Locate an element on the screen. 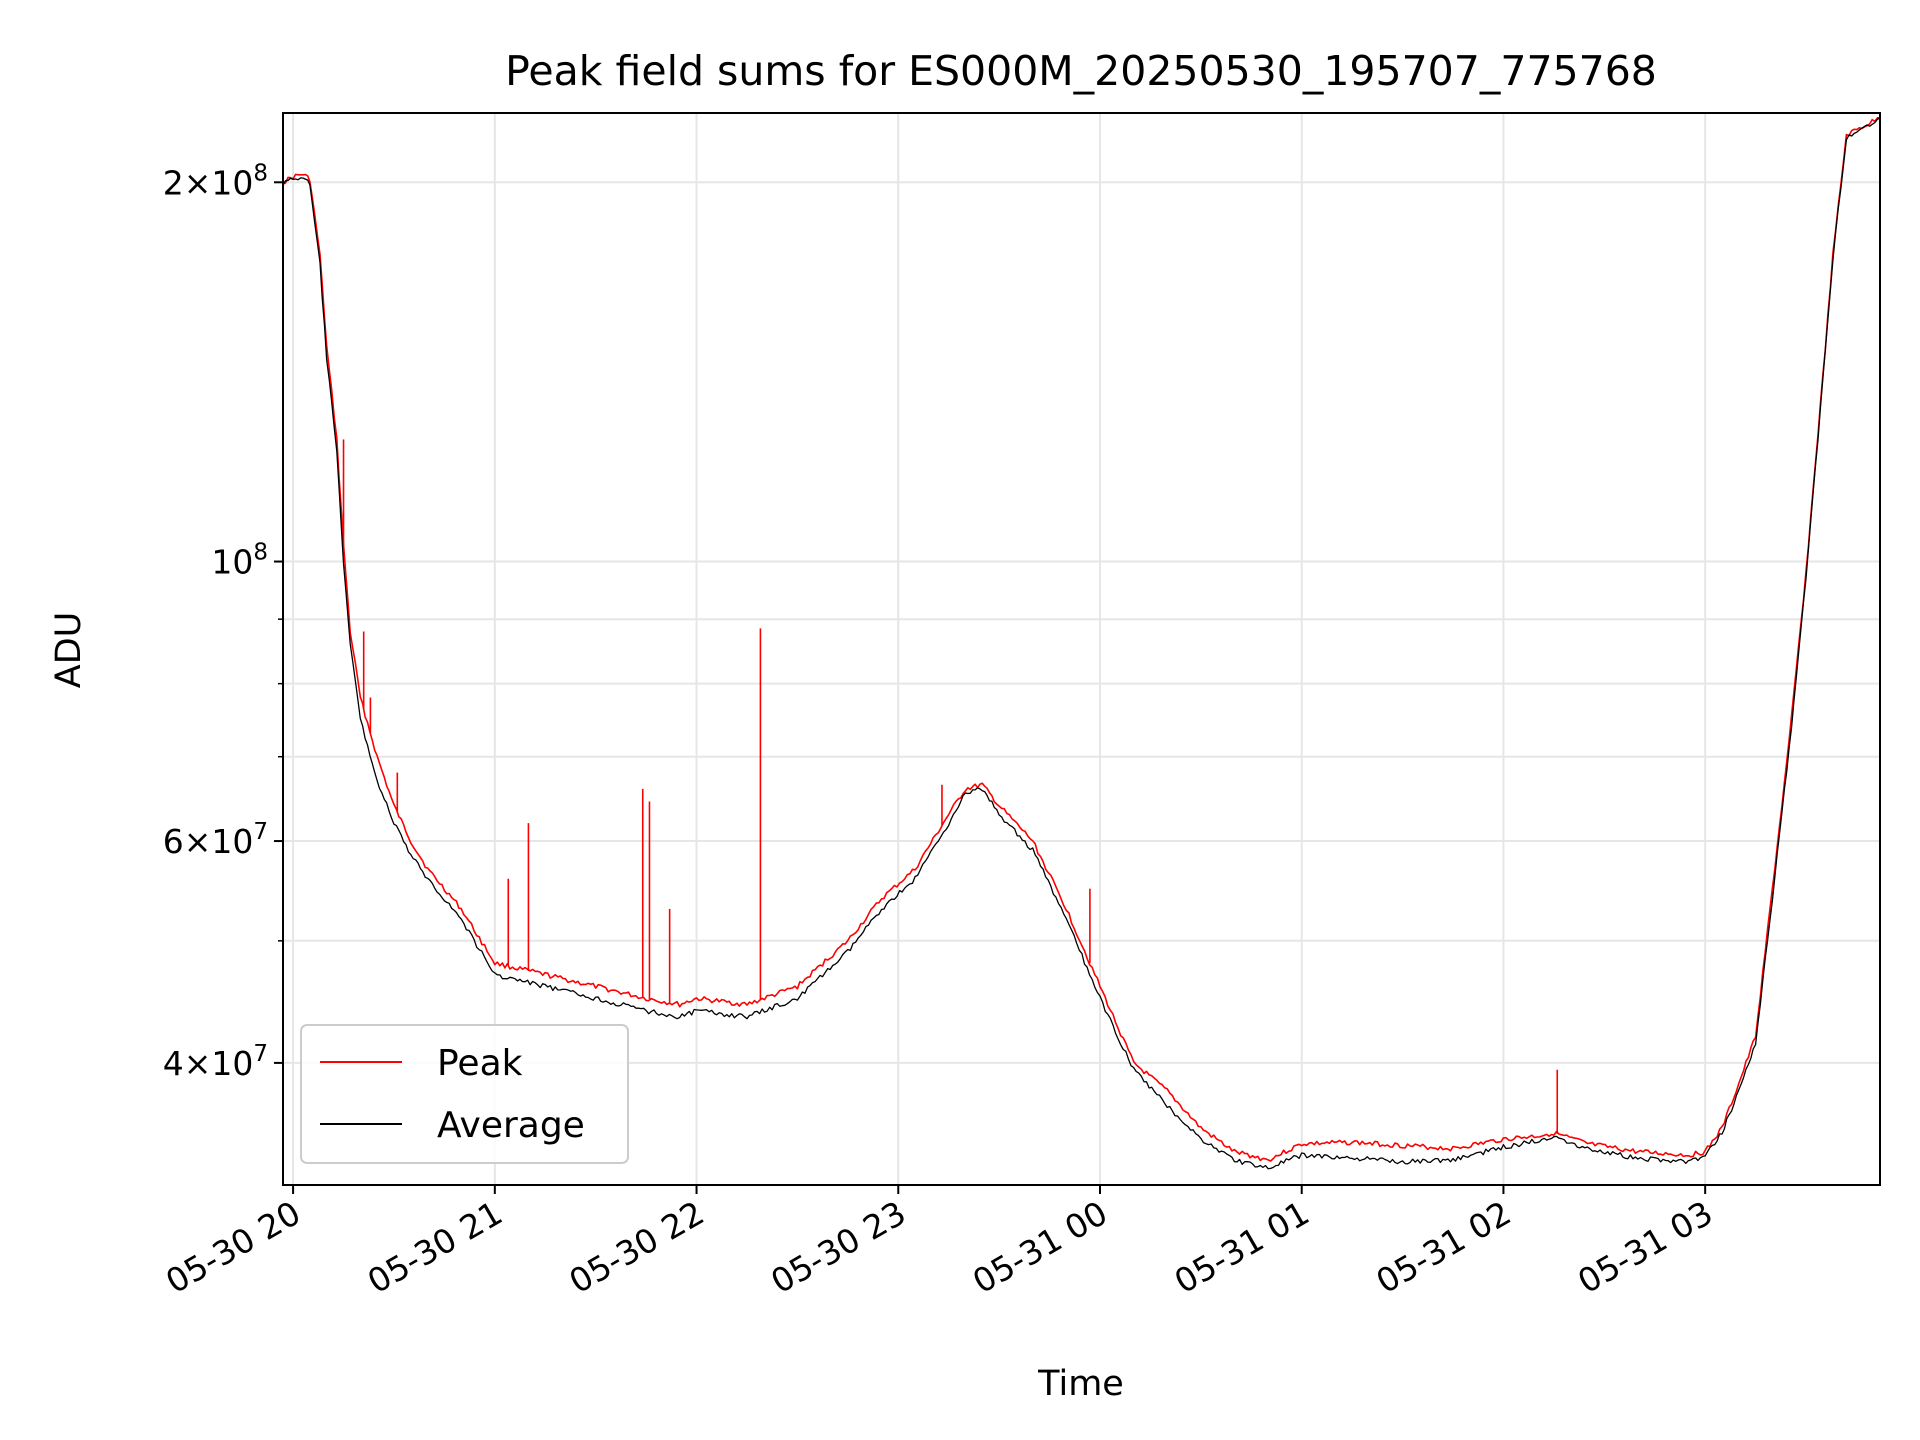  legend-box is located at coordinates (464, 1094).